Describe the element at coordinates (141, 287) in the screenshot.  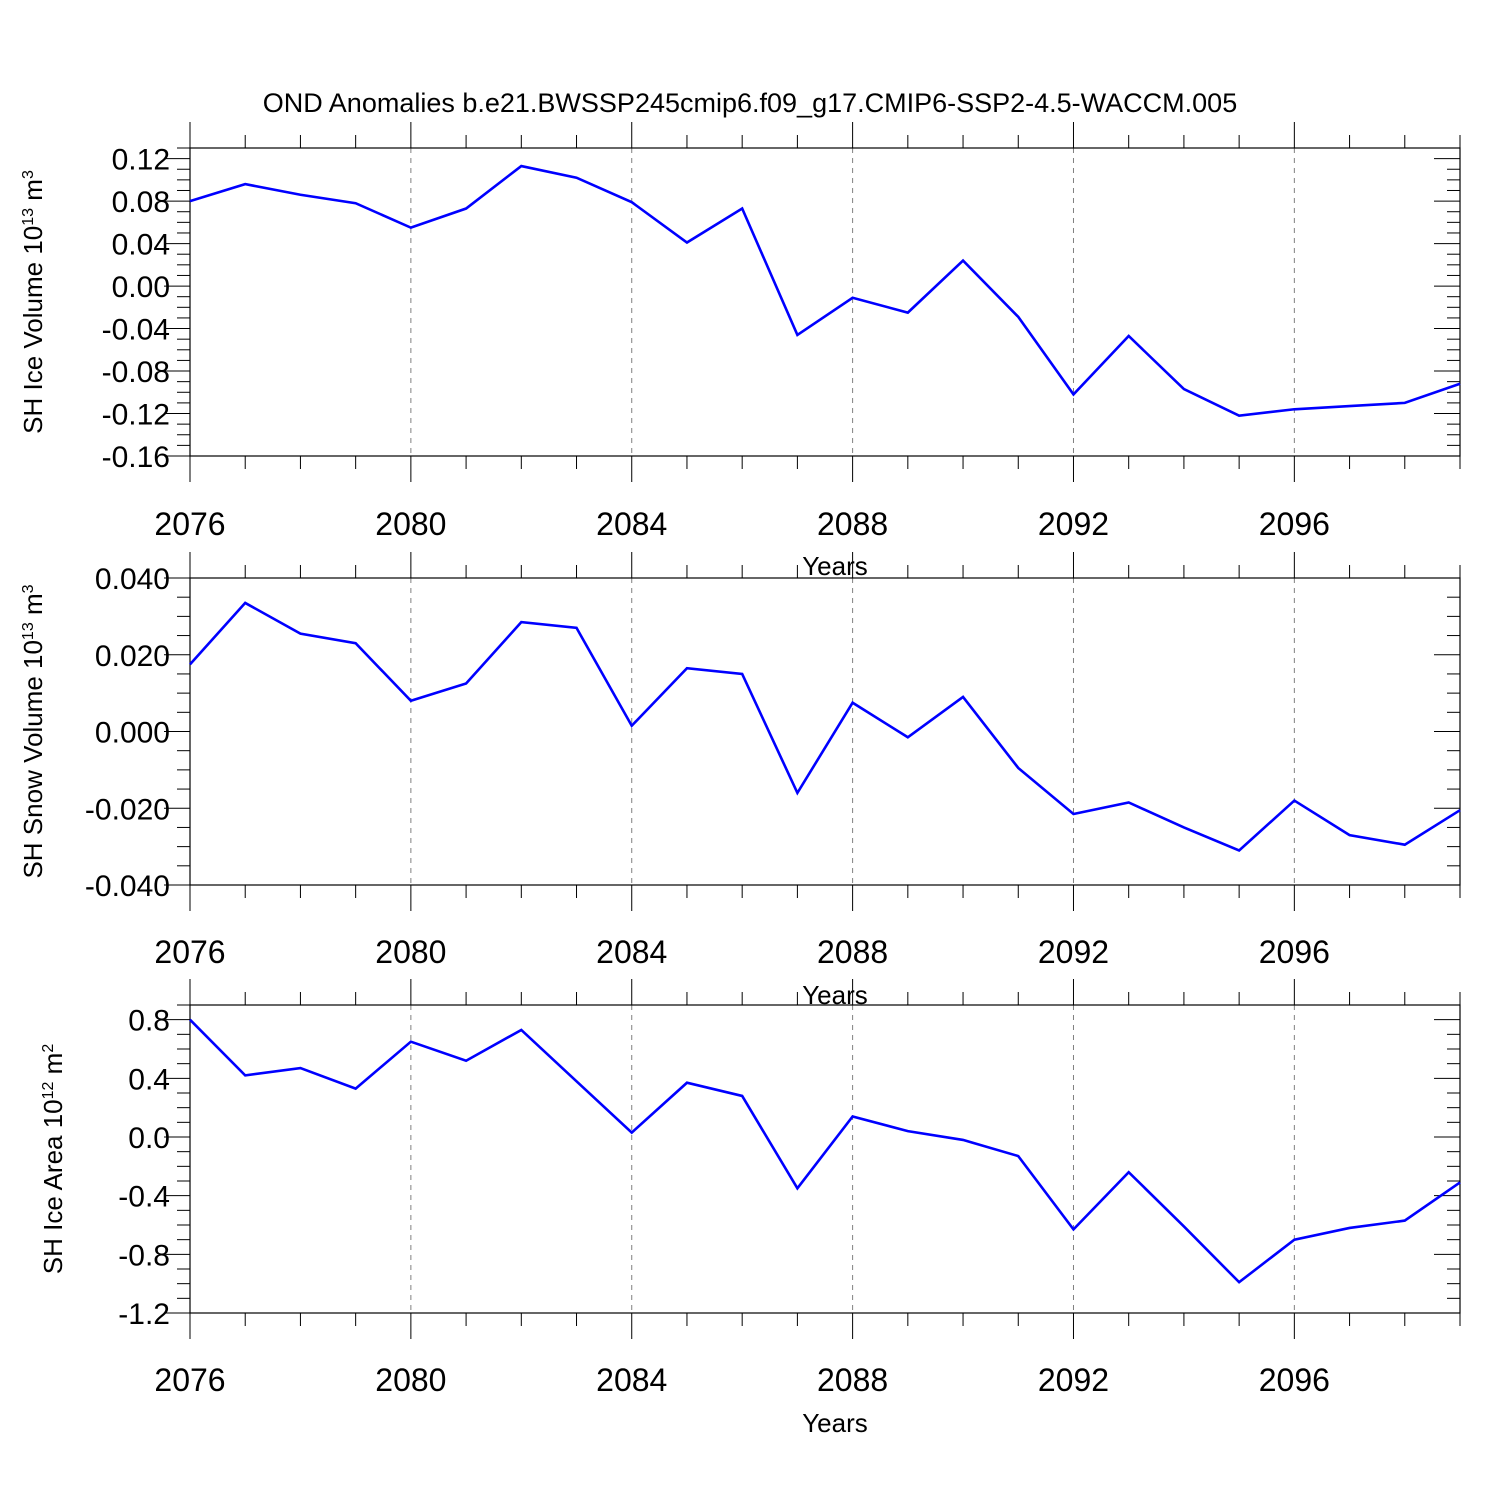
I see `y-tick-label: 0.00` at that location.